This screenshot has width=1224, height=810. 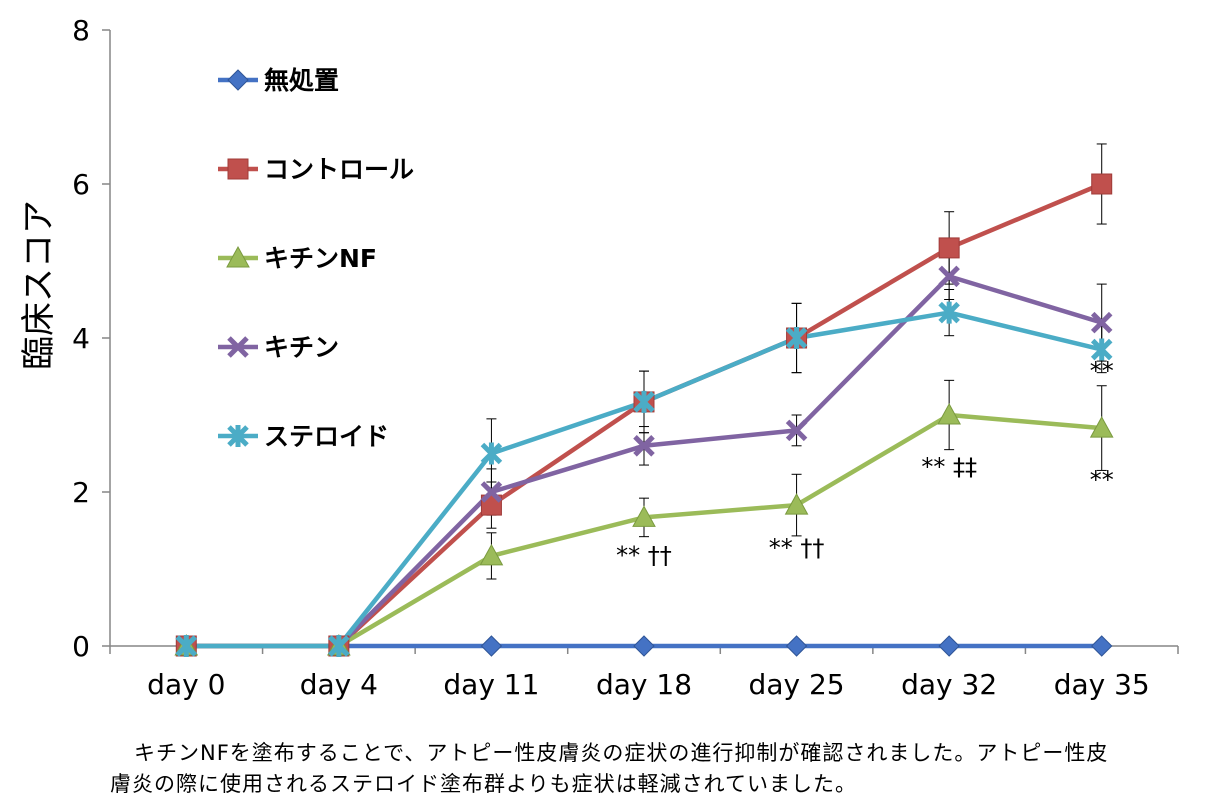 I want to click on legend-item: 無処置, so click(x=278, y=80).